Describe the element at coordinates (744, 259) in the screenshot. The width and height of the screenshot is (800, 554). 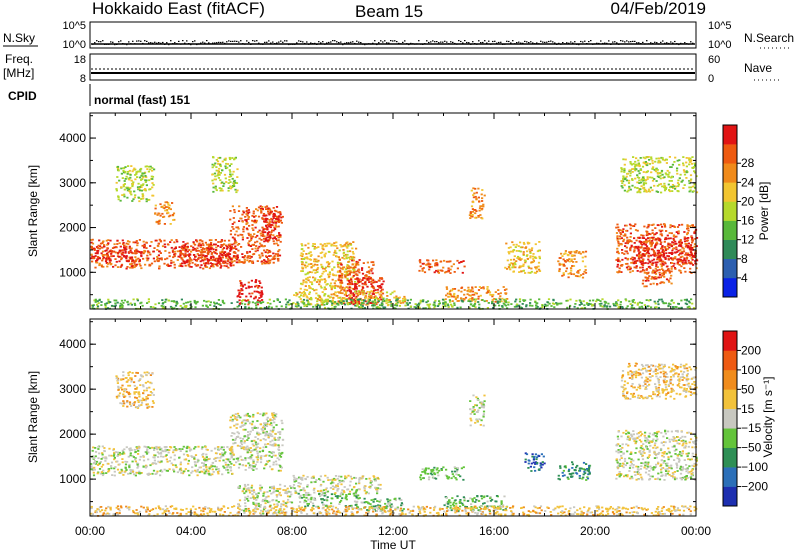
I see `colorbar-tick-label: 8` at that location.